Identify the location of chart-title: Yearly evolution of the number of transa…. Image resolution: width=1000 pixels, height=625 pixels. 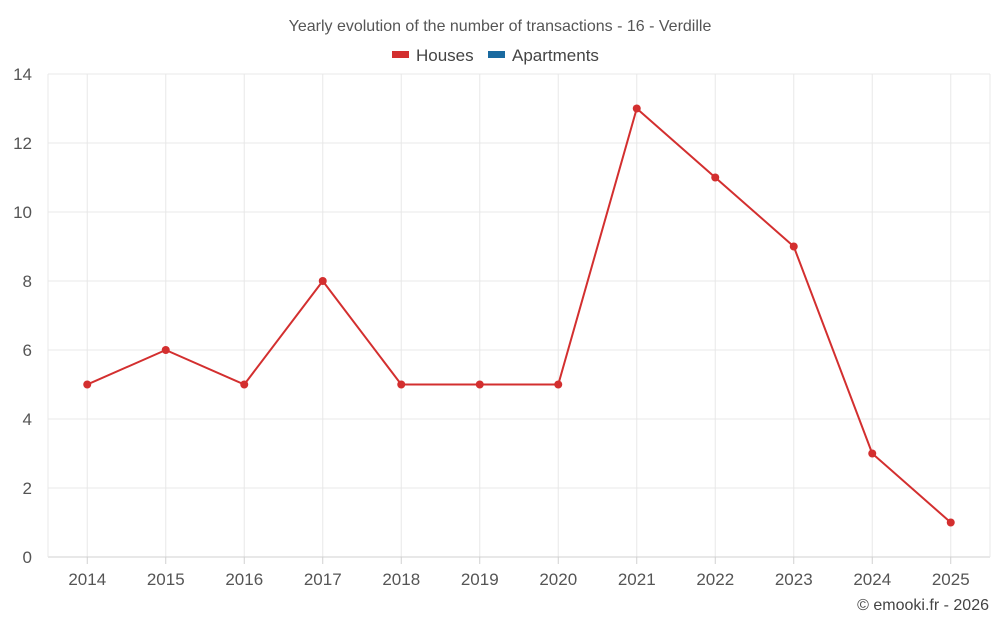
(500, 26).